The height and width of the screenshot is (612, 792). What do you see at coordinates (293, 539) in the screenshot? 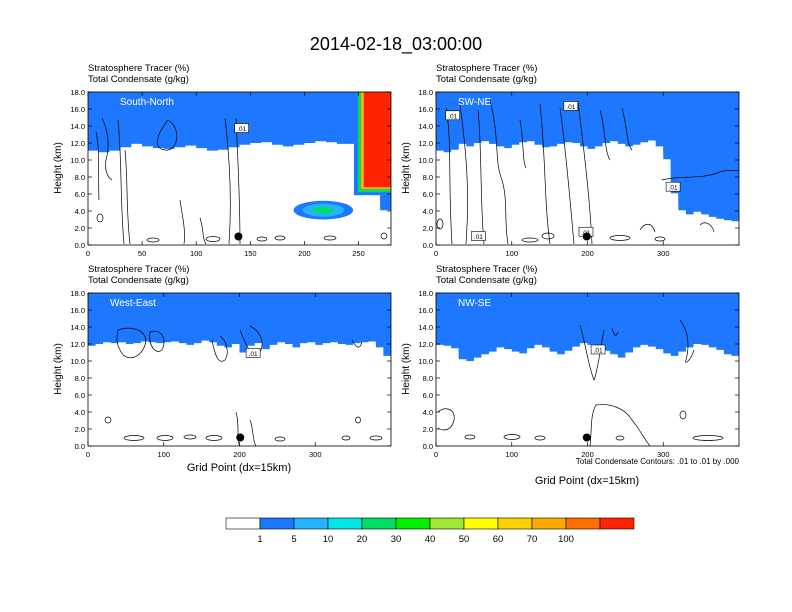
I see `legend-level-label: 5` at bounding box center [293, 539].